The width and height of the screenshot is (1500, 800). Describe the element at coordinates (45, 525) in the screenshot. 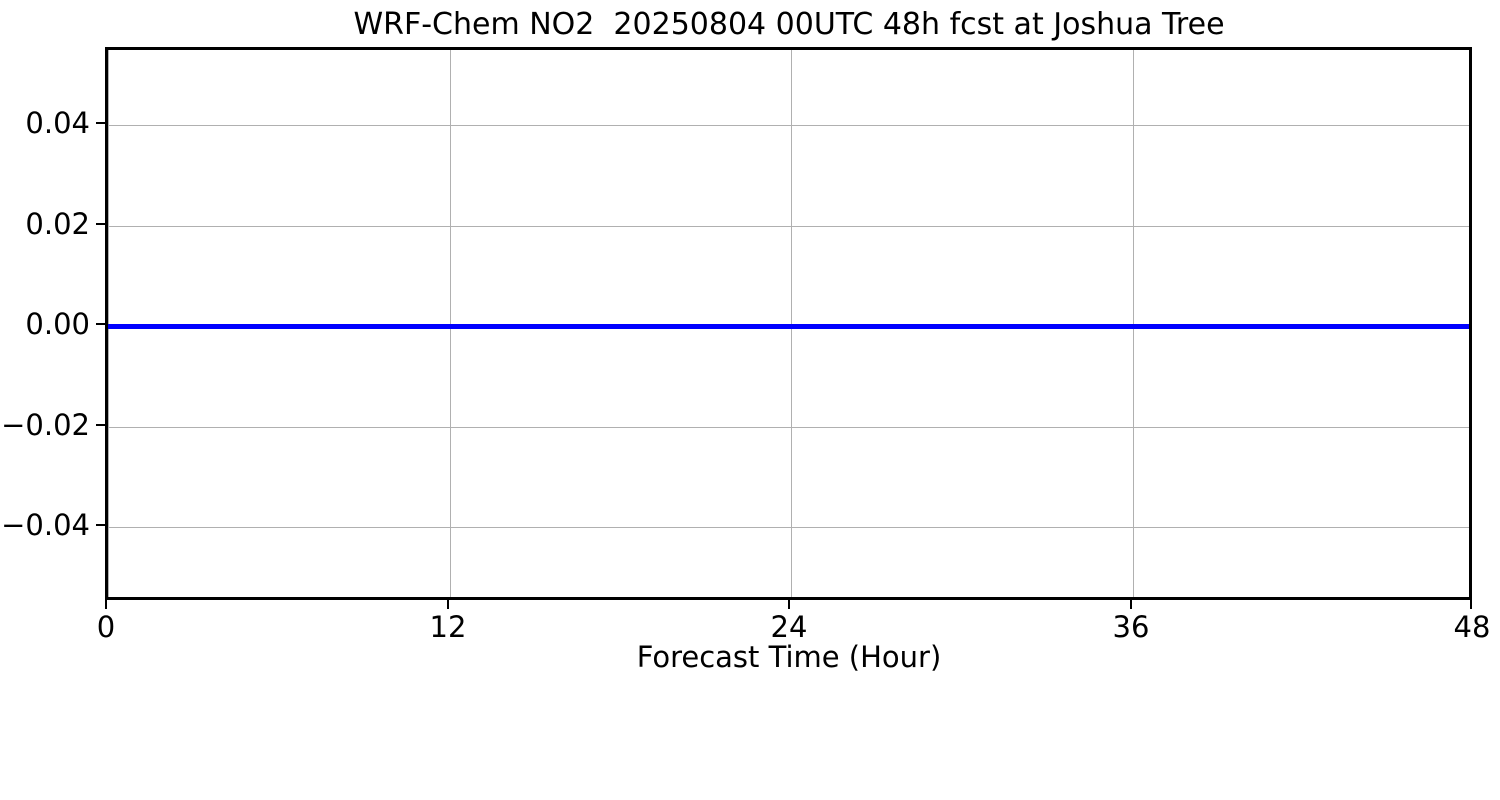

I see `y-tick-label: −0.04` at that location.